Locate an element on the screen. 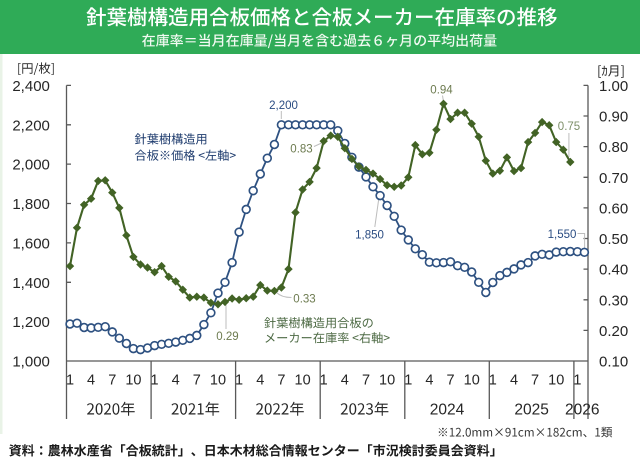 The height and width of the screenshot is (467, 640). svg-text: 0.33 is located at coordinates (304, 300).